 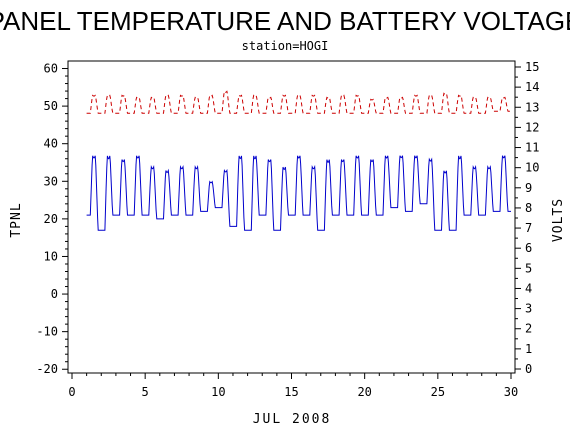 What do you see at coordinates (51, 69) in the screenshot?
I see `y-left-tick-label: 60` at bounding box center [51, 69].